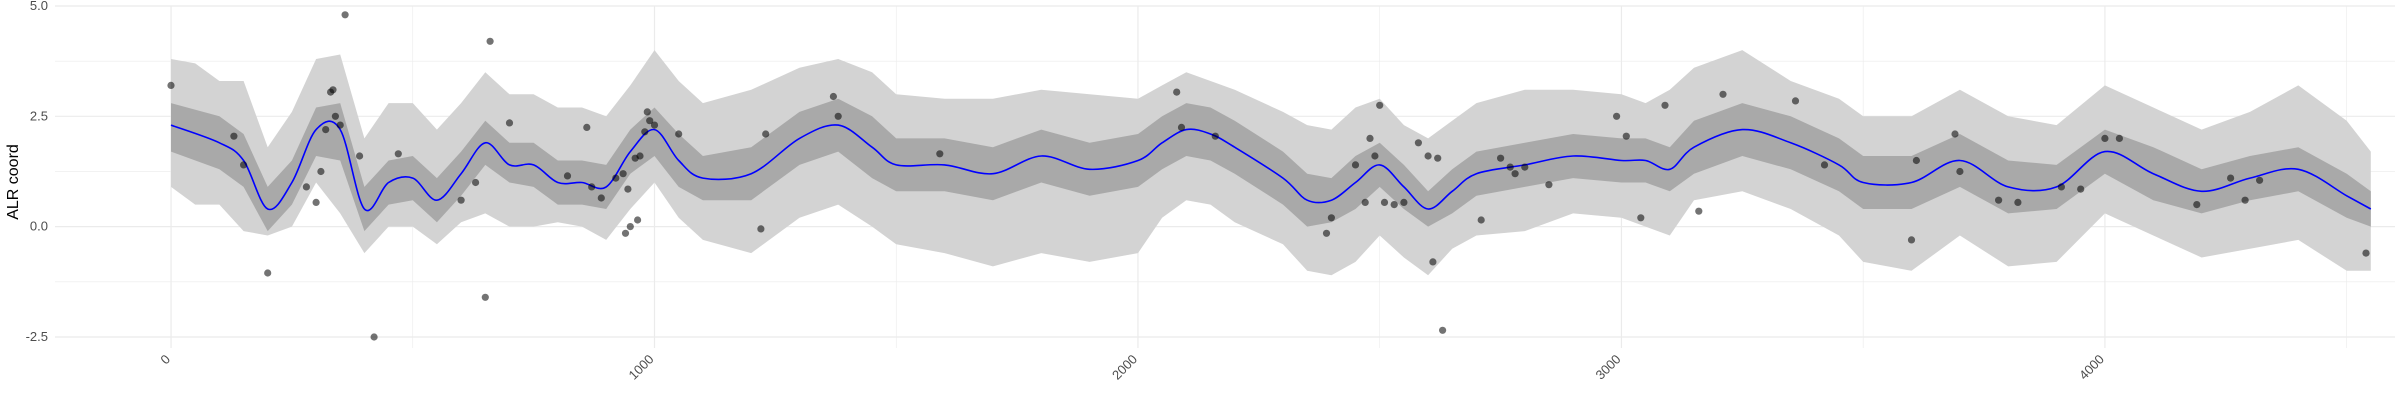 The width and height of the screenshot is (2400, 400). What do you see at coordinates (1124, 367) in the screenshot?
I see `x-tick-label: 2000` at bounding box center [1124, 367].